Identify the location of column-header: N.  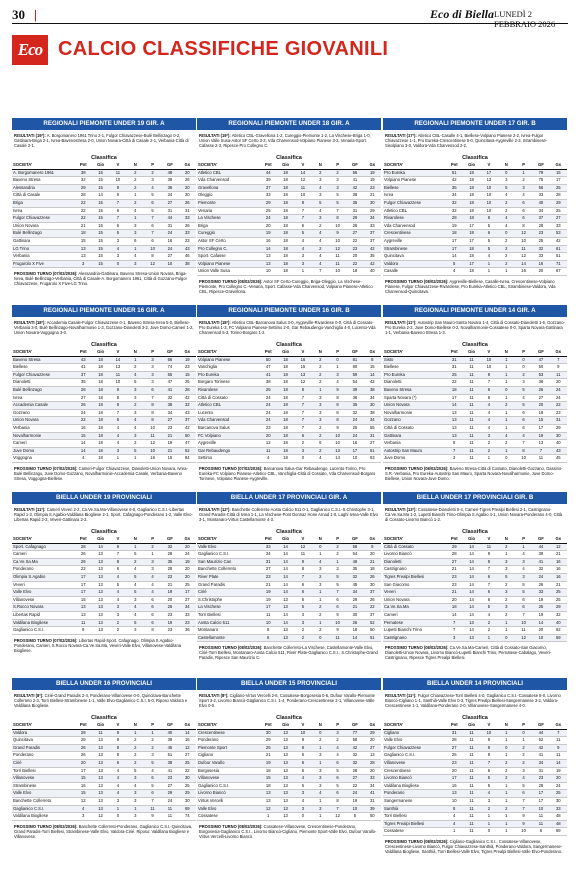
(135, 166).